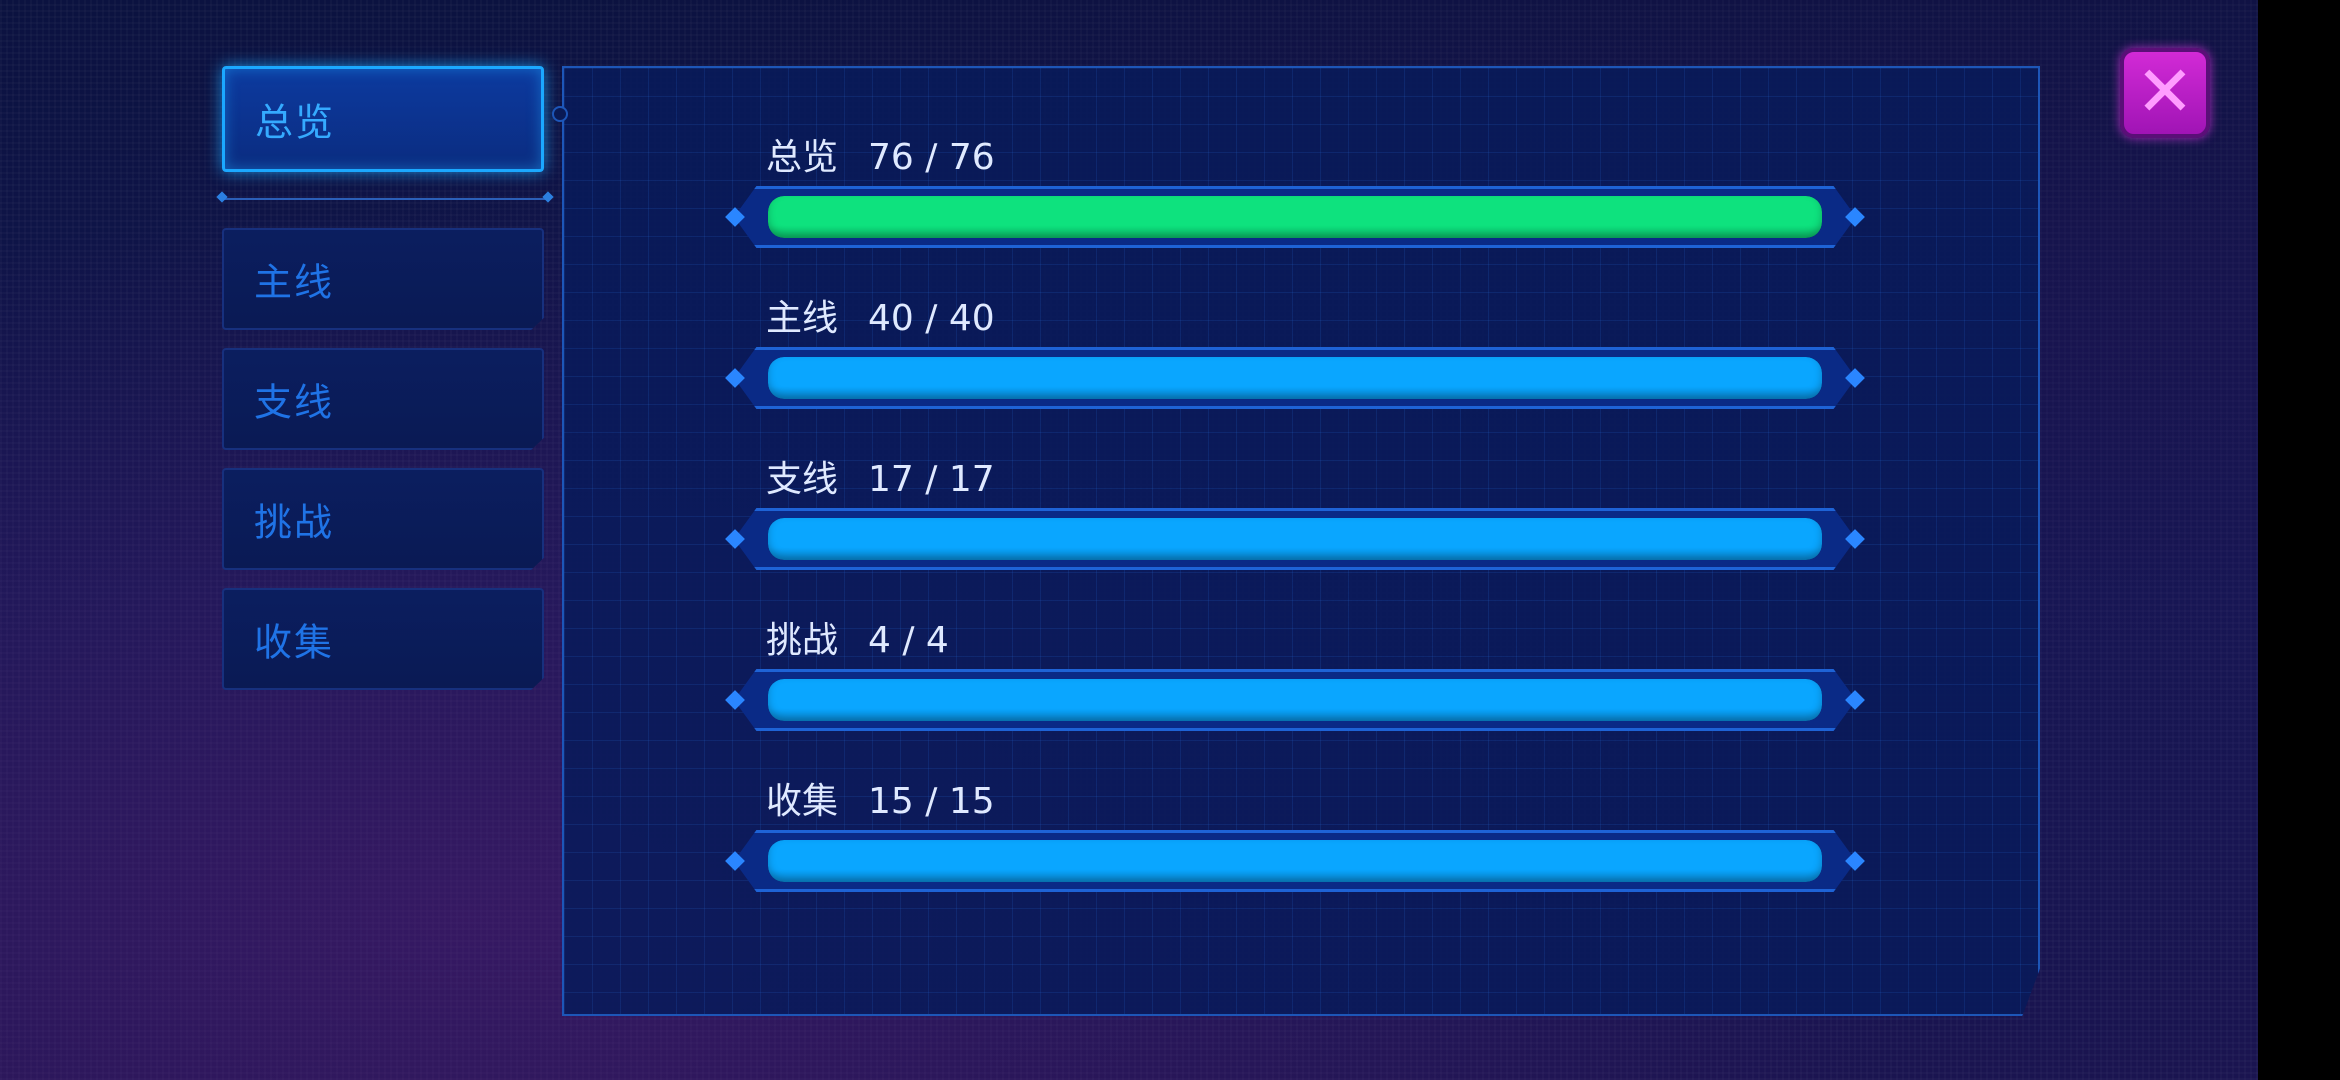 Image resolution: width=2340 pixels, height=1080 pixels. Describe the element at coordinates (802, 801) in the screenshot. I see `progress-label: 收集` at that location.